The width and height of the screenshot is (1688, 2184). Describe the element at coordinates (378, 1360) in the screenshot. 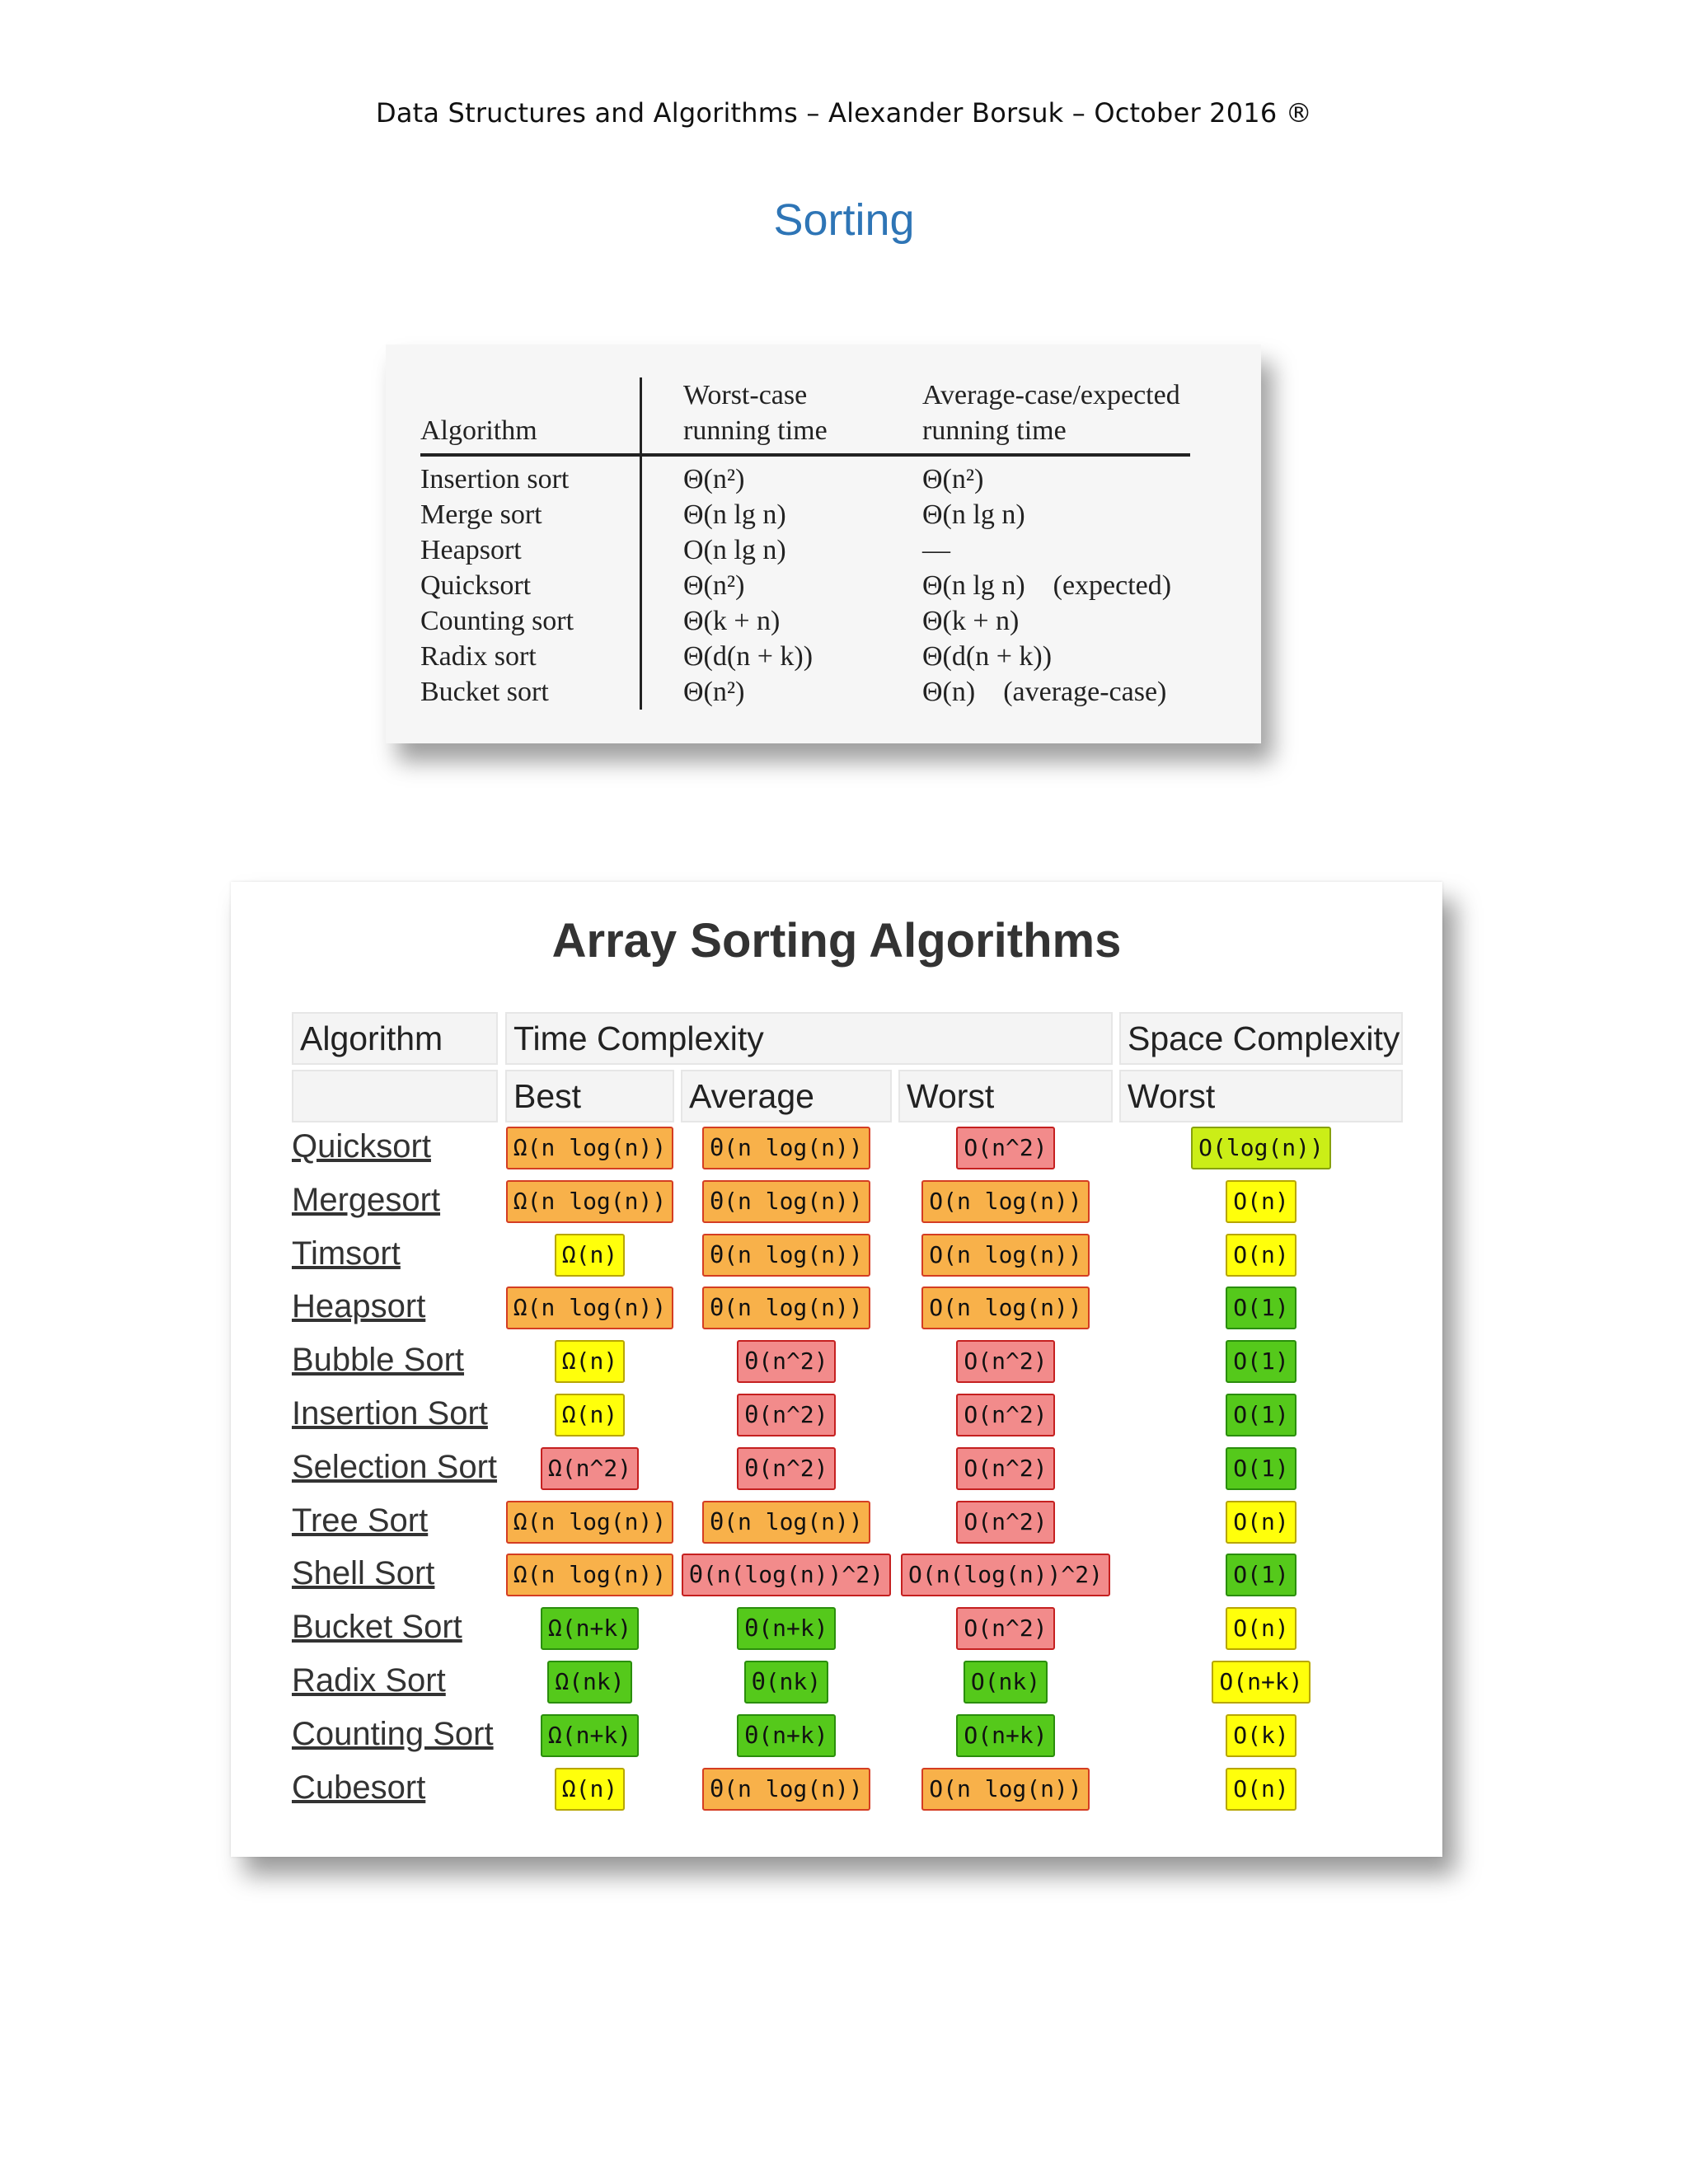

I see `algorithm-link: Bubble Sort` at that location.